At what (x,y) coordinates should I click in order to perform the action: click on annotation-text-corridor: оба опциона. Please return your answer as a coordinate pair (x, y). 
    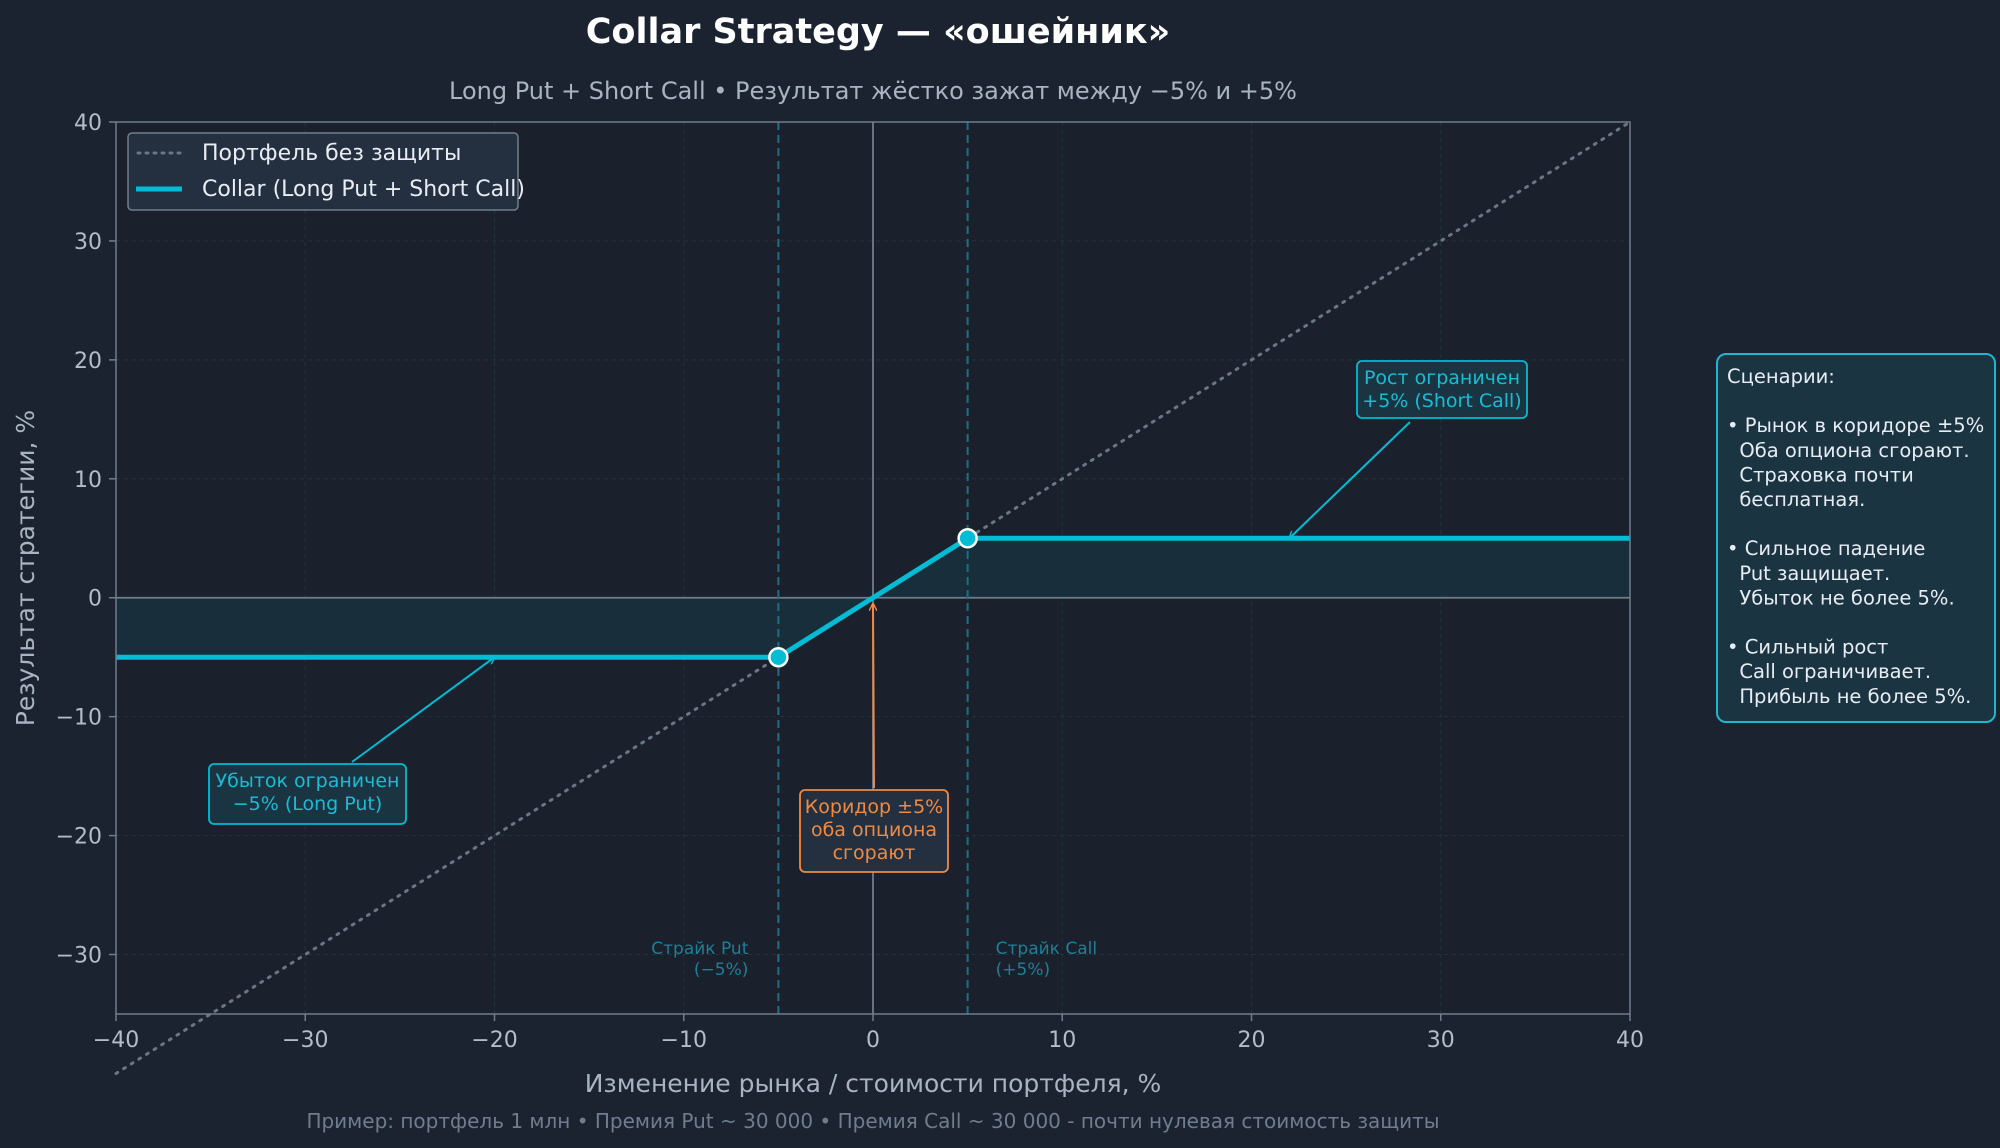
    Looking at the image, I should click on (874, 830).